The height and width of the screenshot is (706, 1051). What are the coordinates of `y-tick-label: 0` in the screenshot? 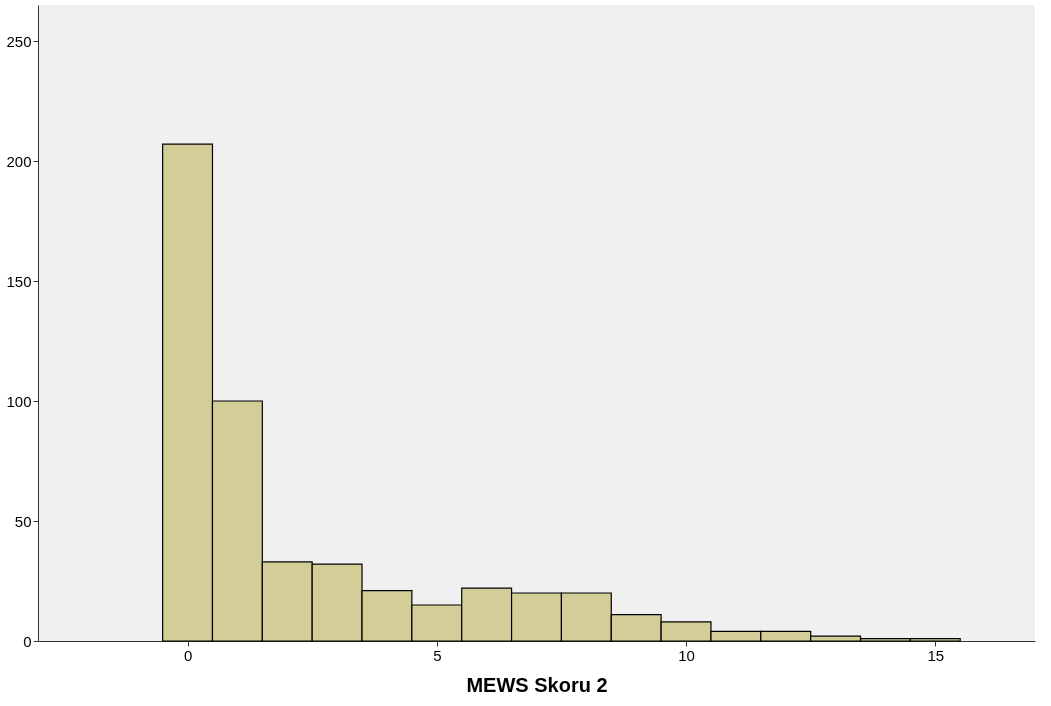 It's located at (27, 641).